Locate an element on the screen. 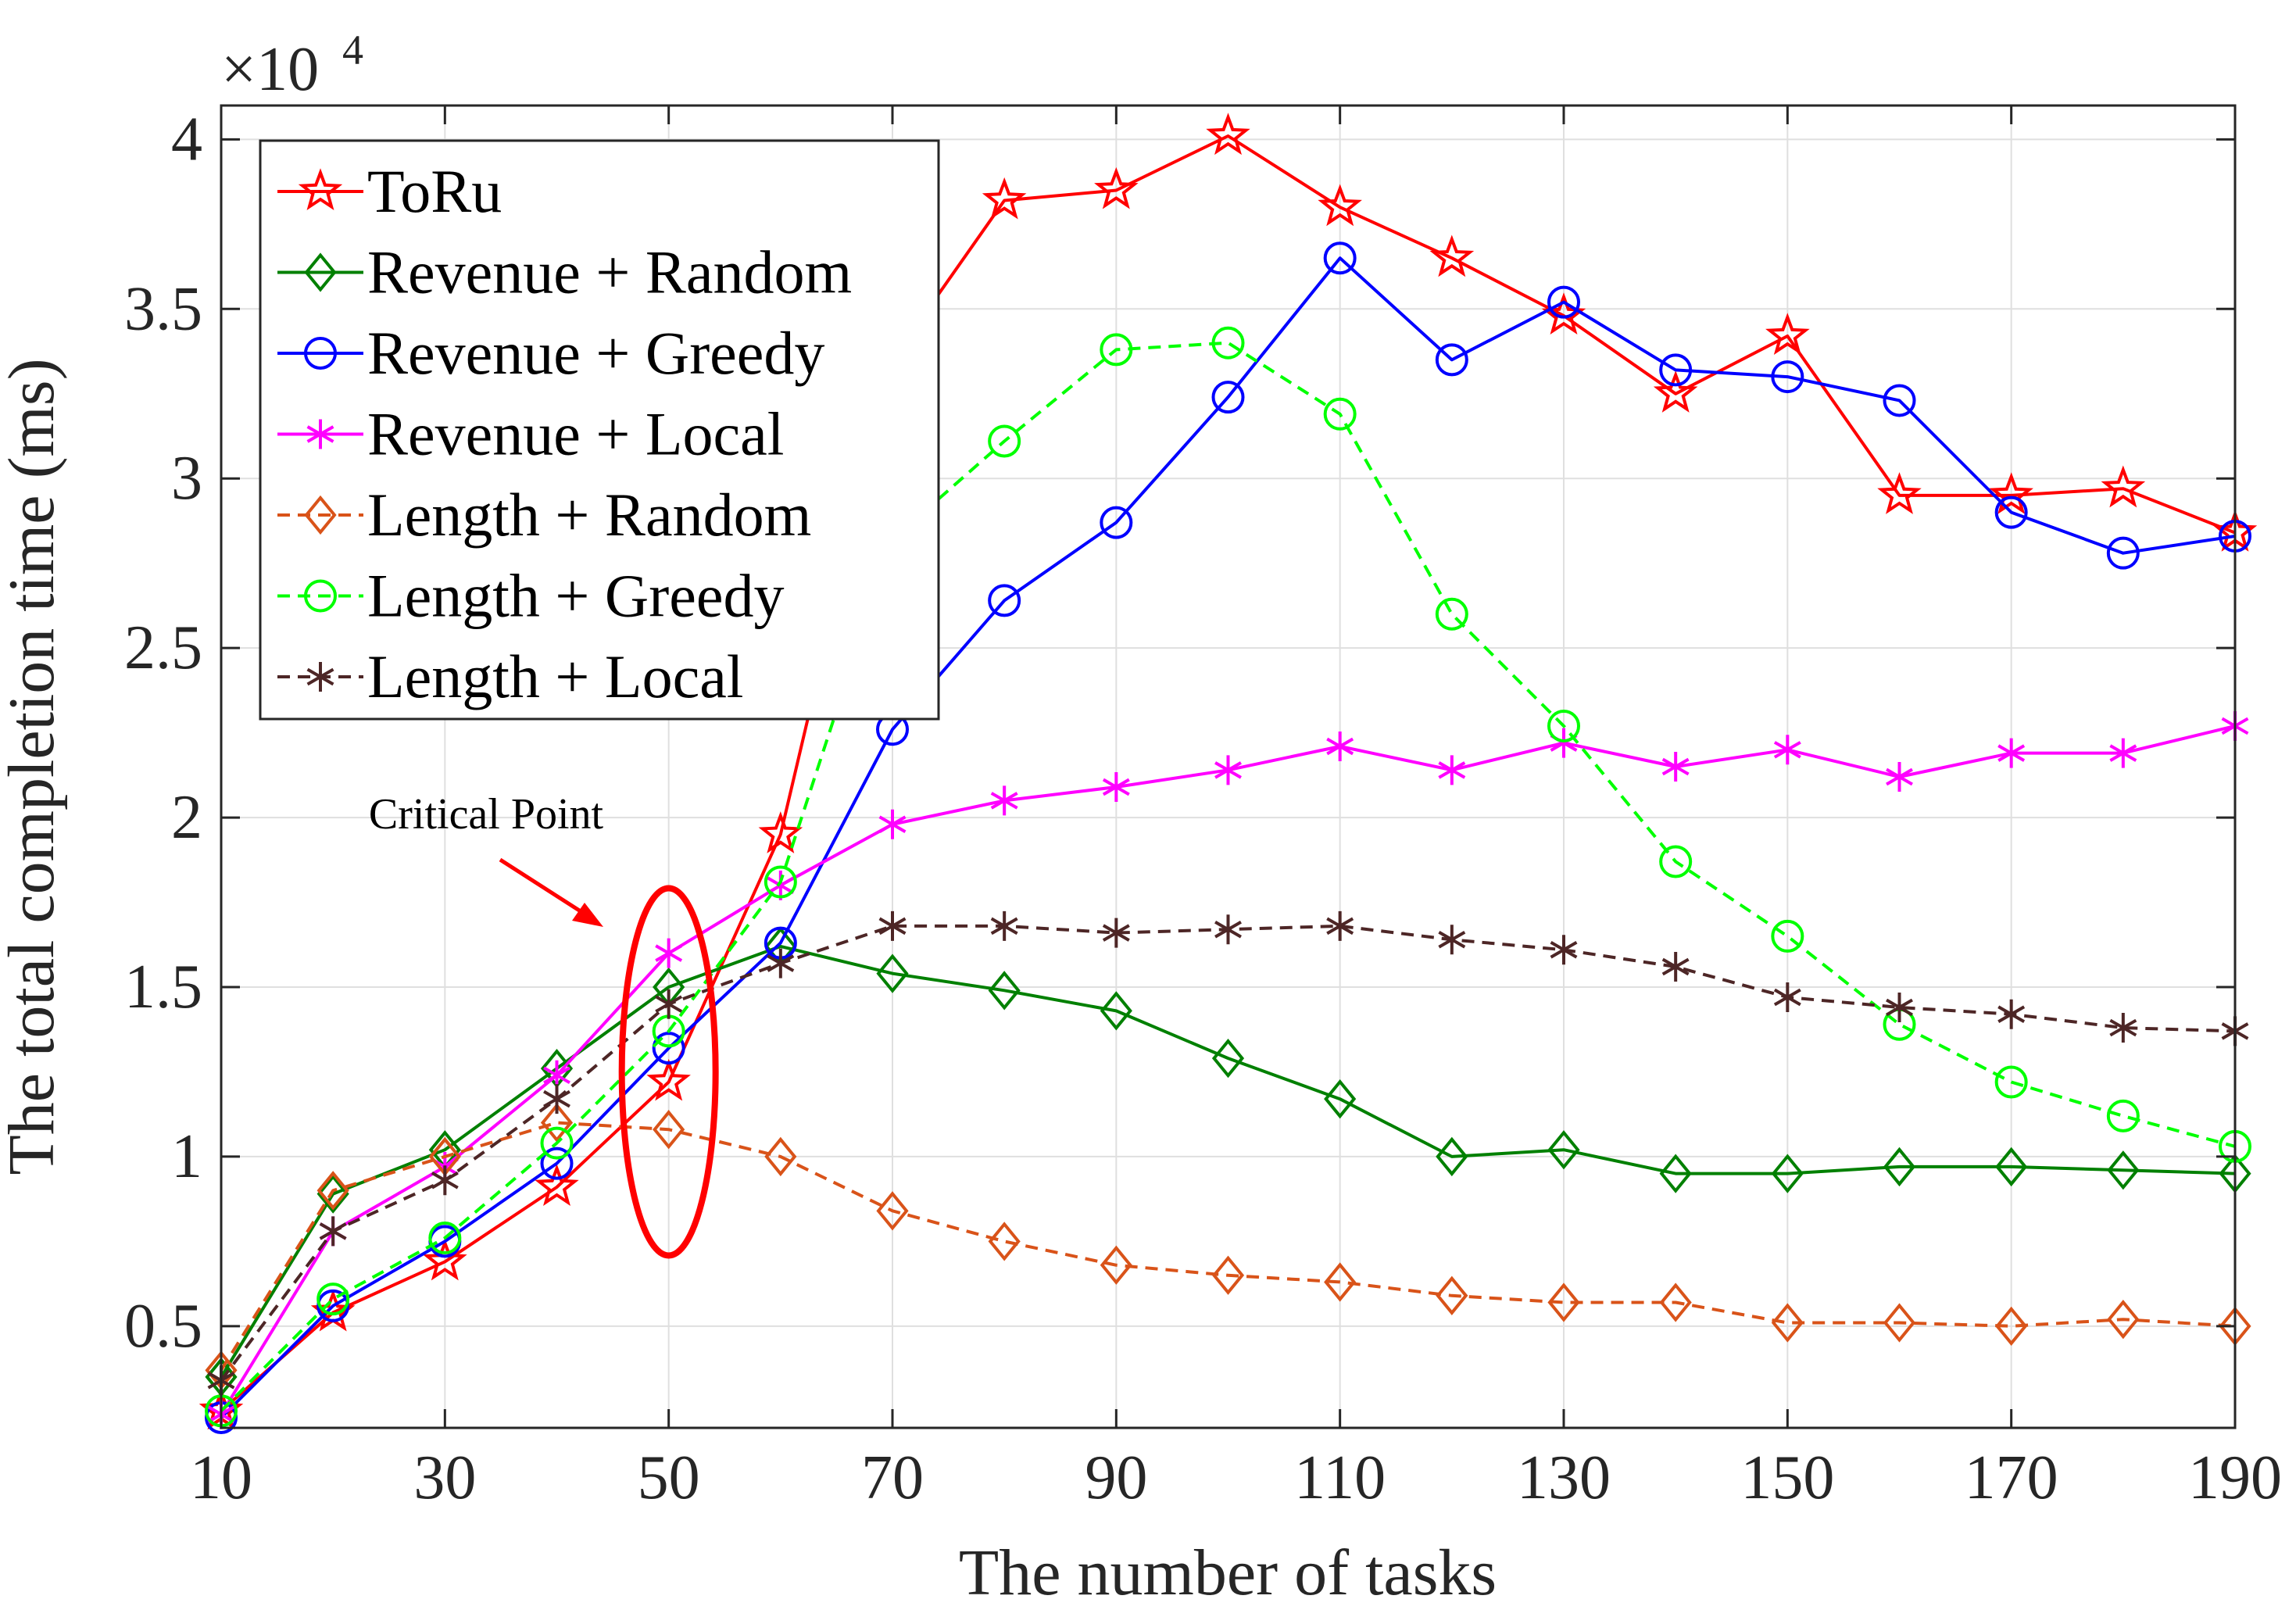 This screenshot has height=1617, width=2296. y-axis-title: The total completion time (ms) is located at coordinates (34, 766).